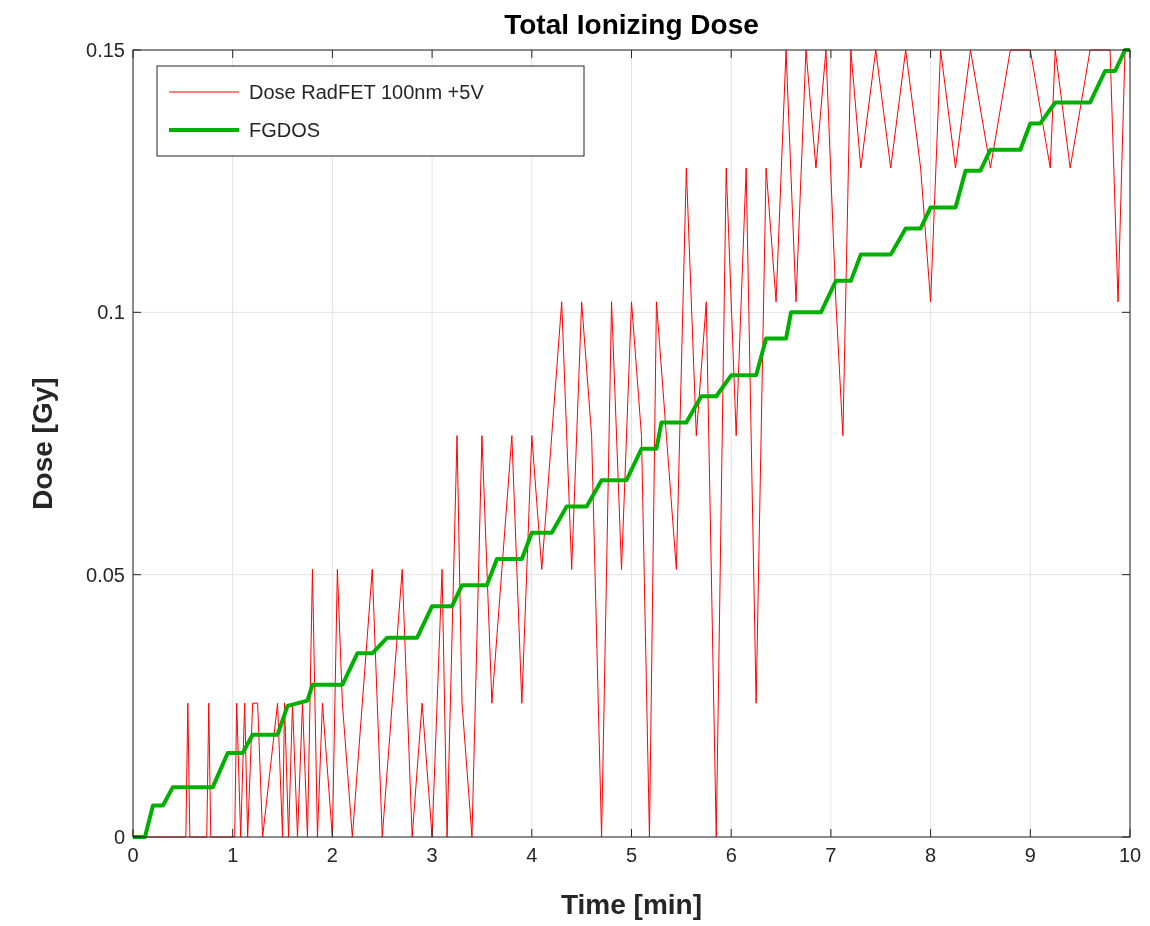  What do you see at coordinates (631, 855) in the screenshot?
I see `x-tick-label: 5` at bounding box center [631, 855].